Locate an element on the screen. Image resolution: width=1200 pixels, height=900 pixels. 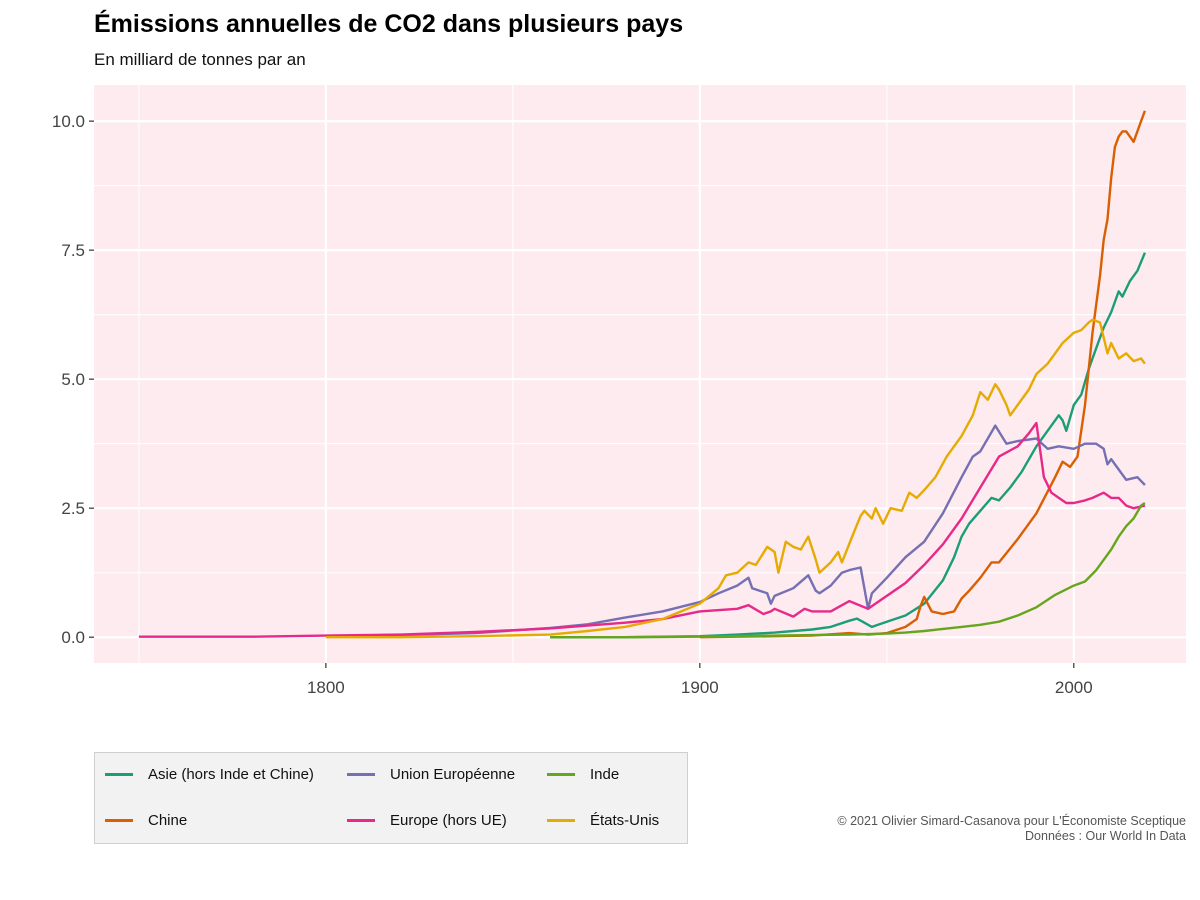
y-tick-label: 2.5 is located at coordinates (73, 508).